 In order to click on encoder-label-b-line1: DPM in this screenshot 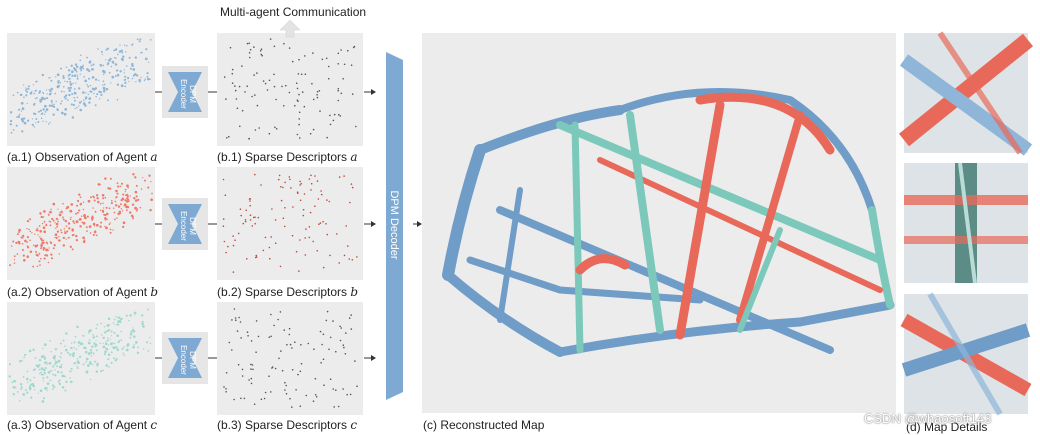, I will do `click(192, 226)`.